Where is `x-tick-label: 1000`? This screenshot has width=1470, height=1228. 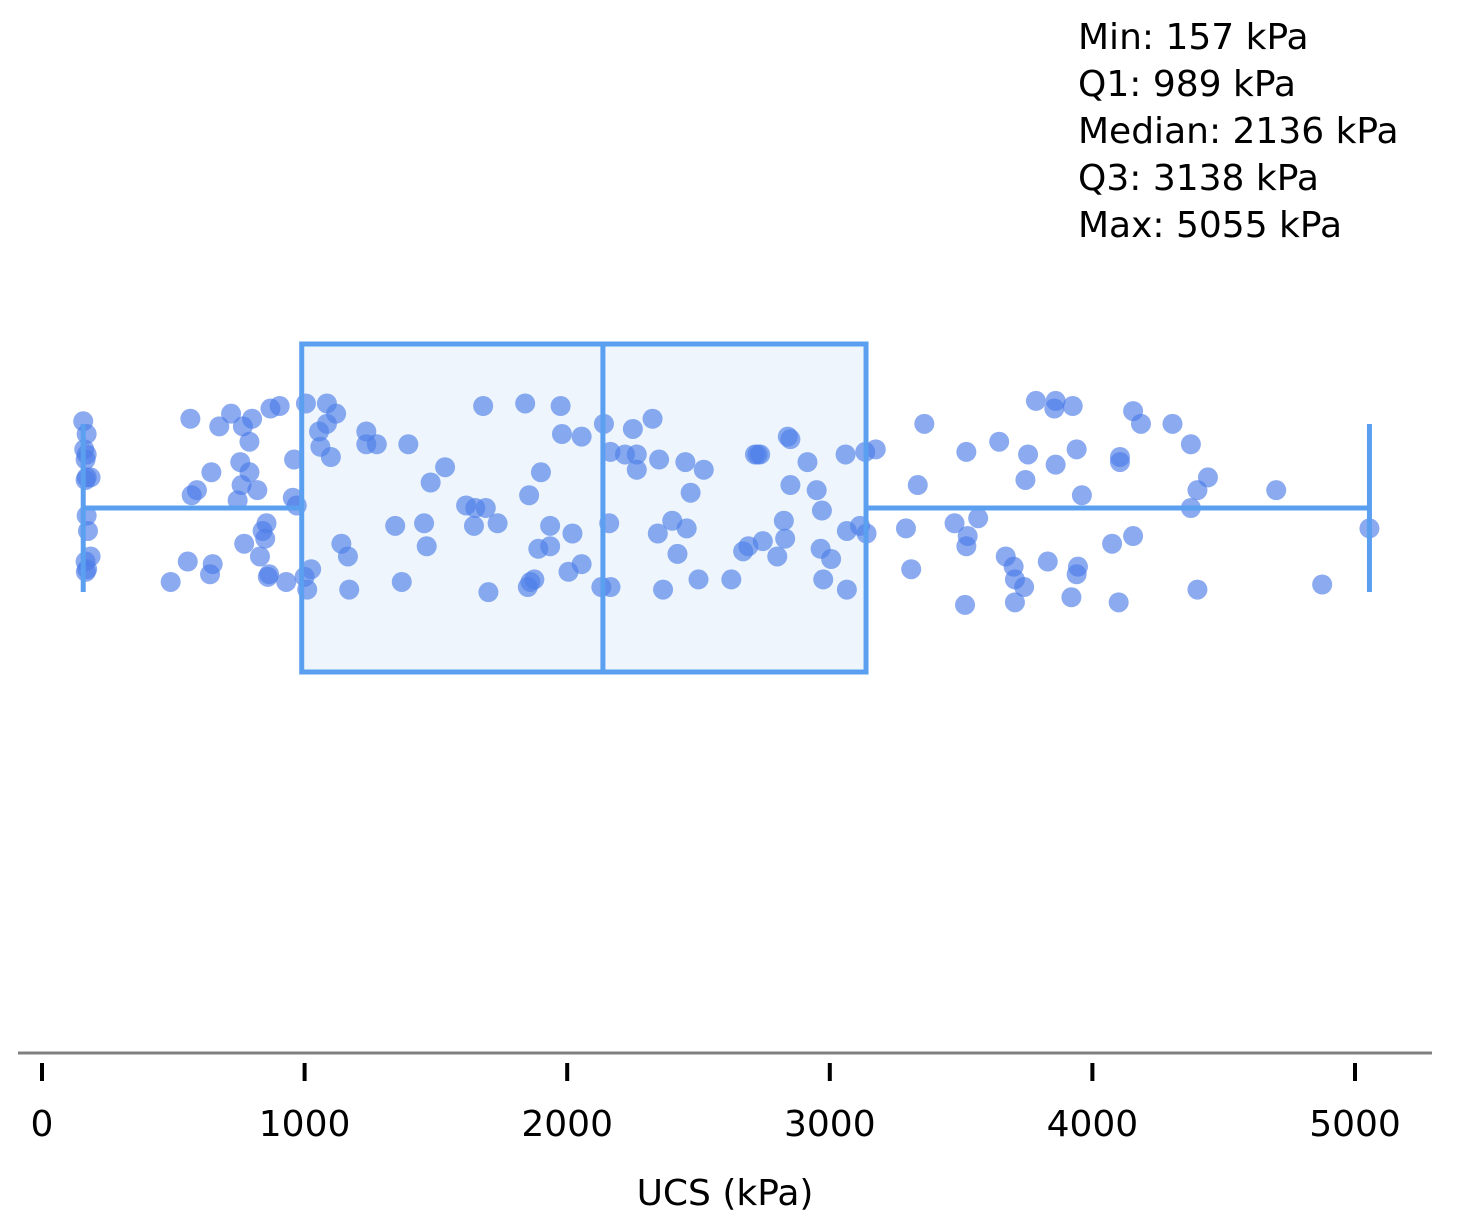
x-tick-label: 1000 is located at coordinates (305, 1124).